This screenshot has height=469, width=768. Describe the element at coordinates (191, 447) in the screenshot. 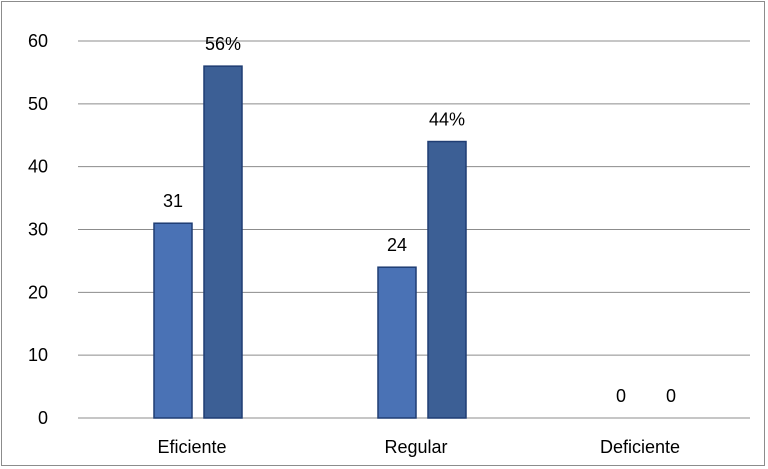

I see `category-label: Eficiente` at that location.